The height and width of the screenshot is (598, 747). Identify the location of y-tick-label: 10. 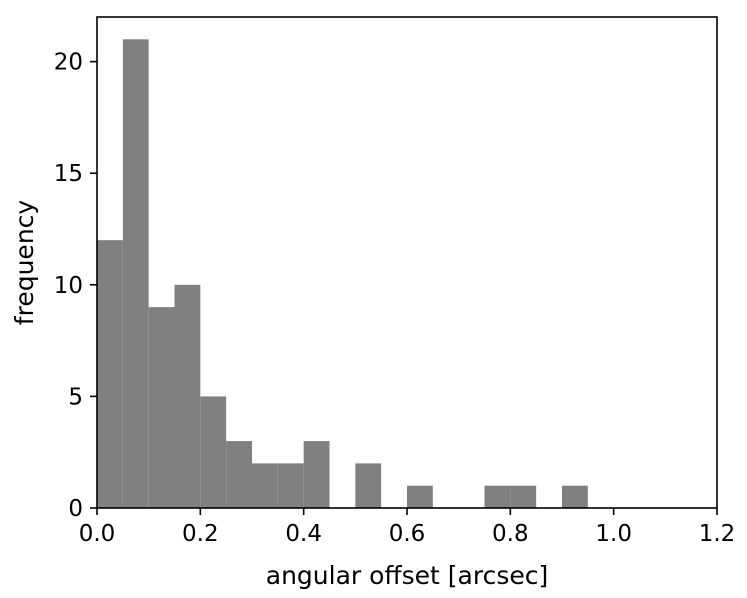
(68, 286).